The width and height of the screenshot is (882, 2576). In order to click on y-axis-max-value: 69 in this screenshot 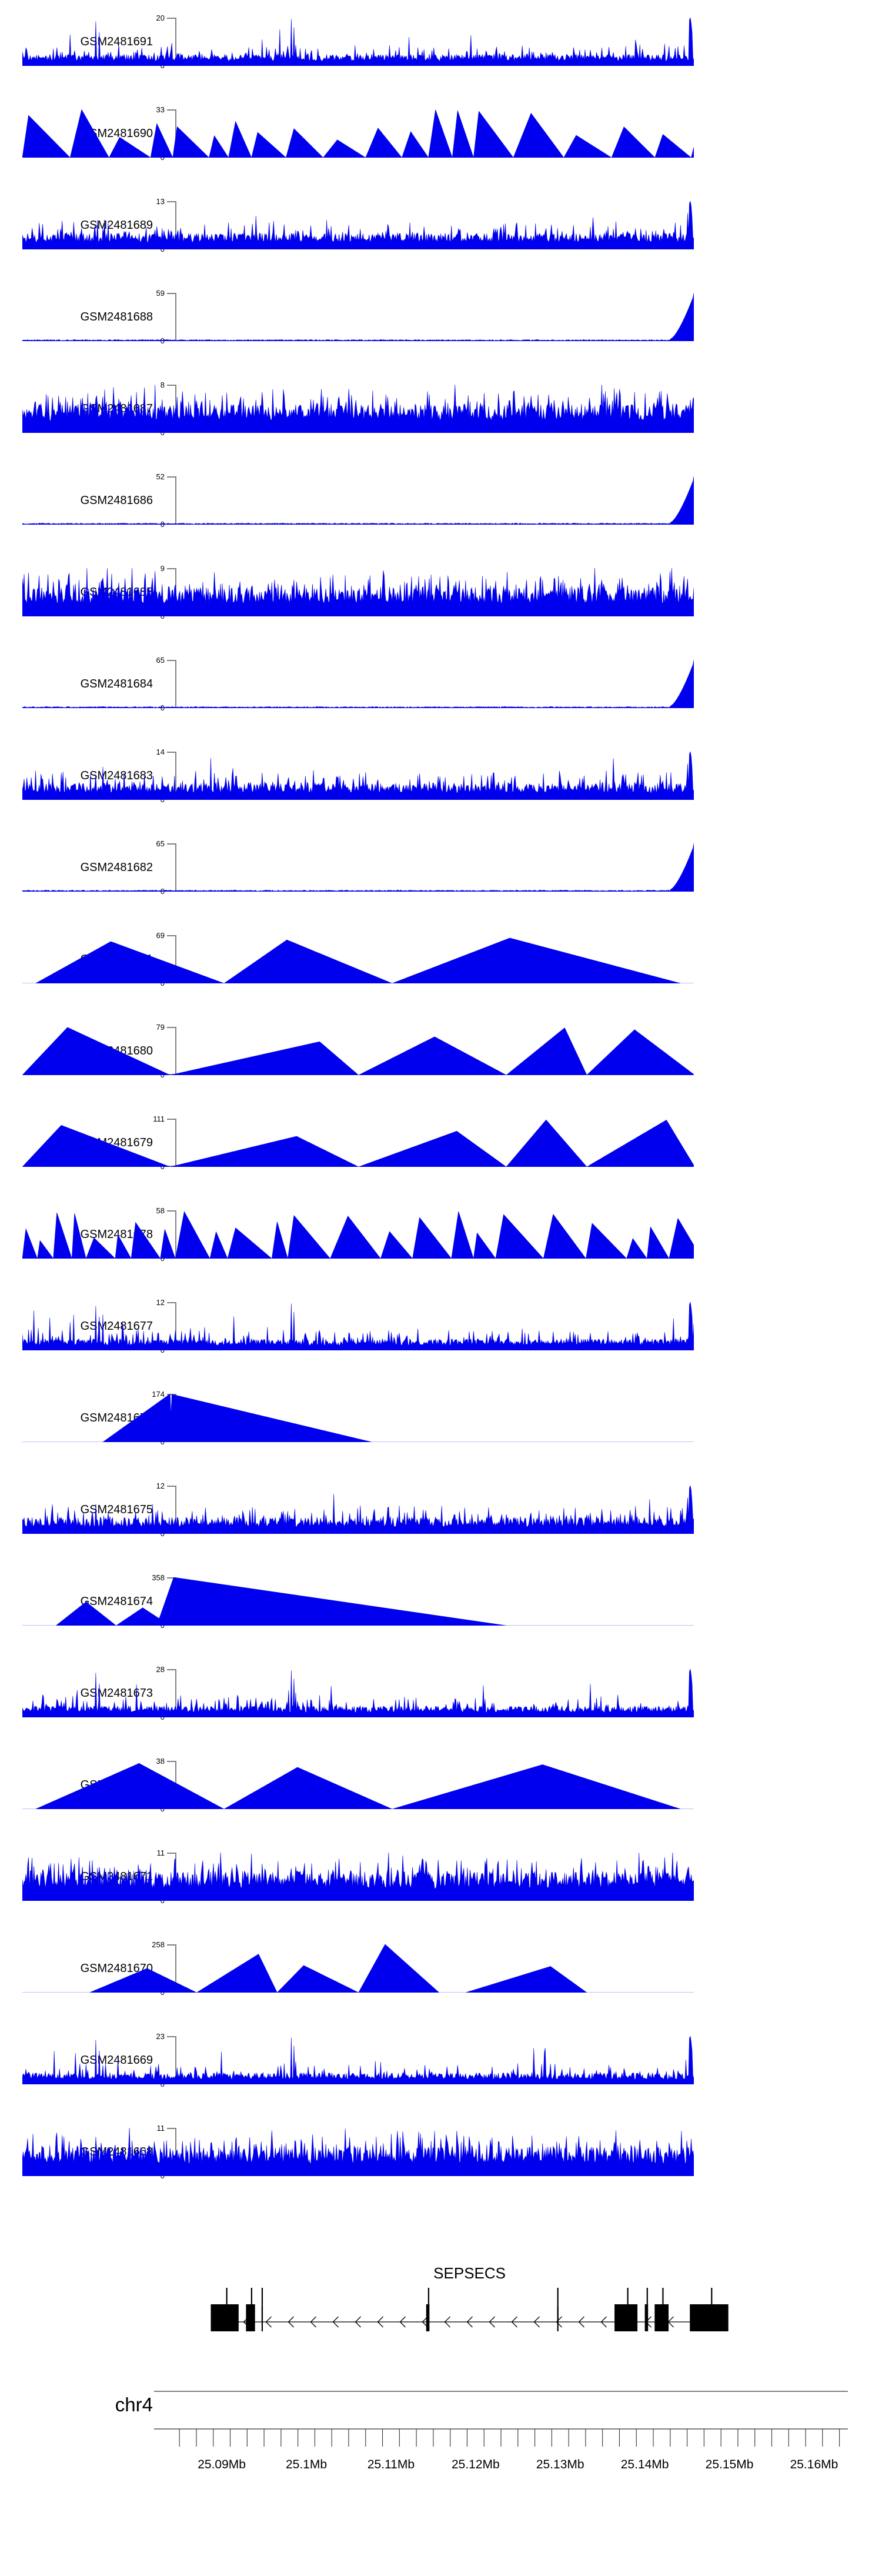, I will do `click(160, 935)`.